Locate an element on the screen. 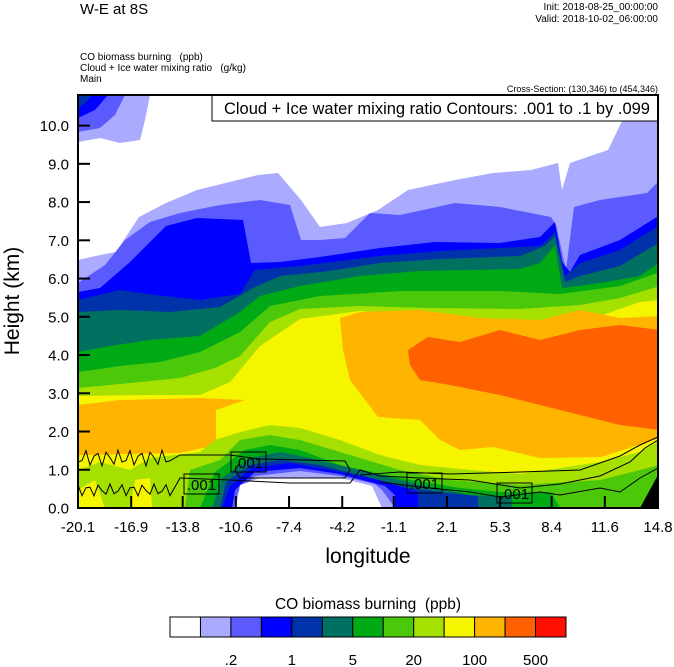  colorbar-label: 20 is located at coordinates (413, 659).